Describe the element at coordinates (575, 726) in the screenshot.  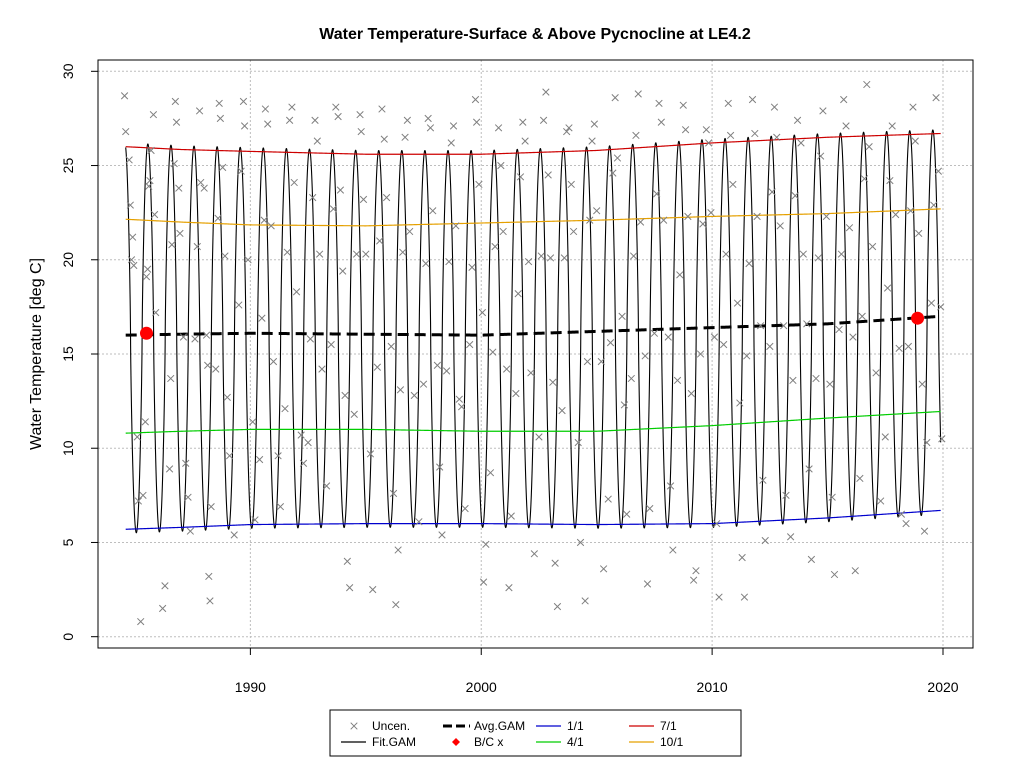
I see `legend-label: 1/1` at that location.